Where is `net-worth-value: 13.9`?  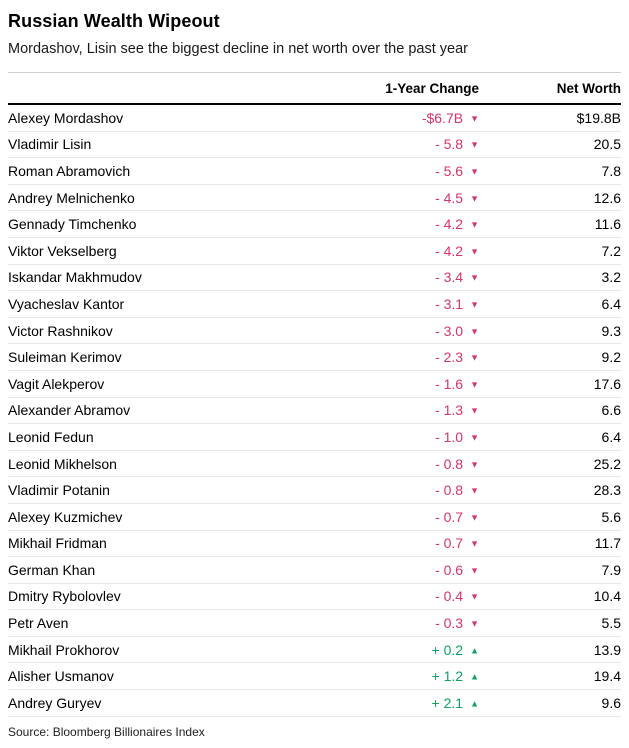
net-worth-value: 13.9 is located at coordinates (607, 649).